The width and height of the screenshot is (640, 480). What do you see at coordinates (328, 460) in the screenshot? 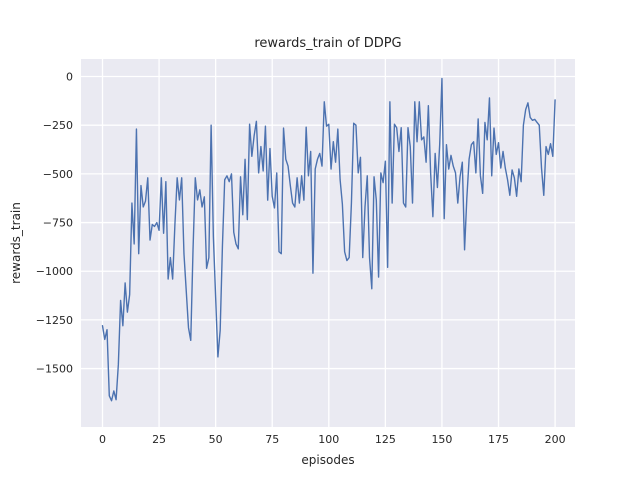
I see `x-axis-label: episodes` at bounding box center [328, 460].